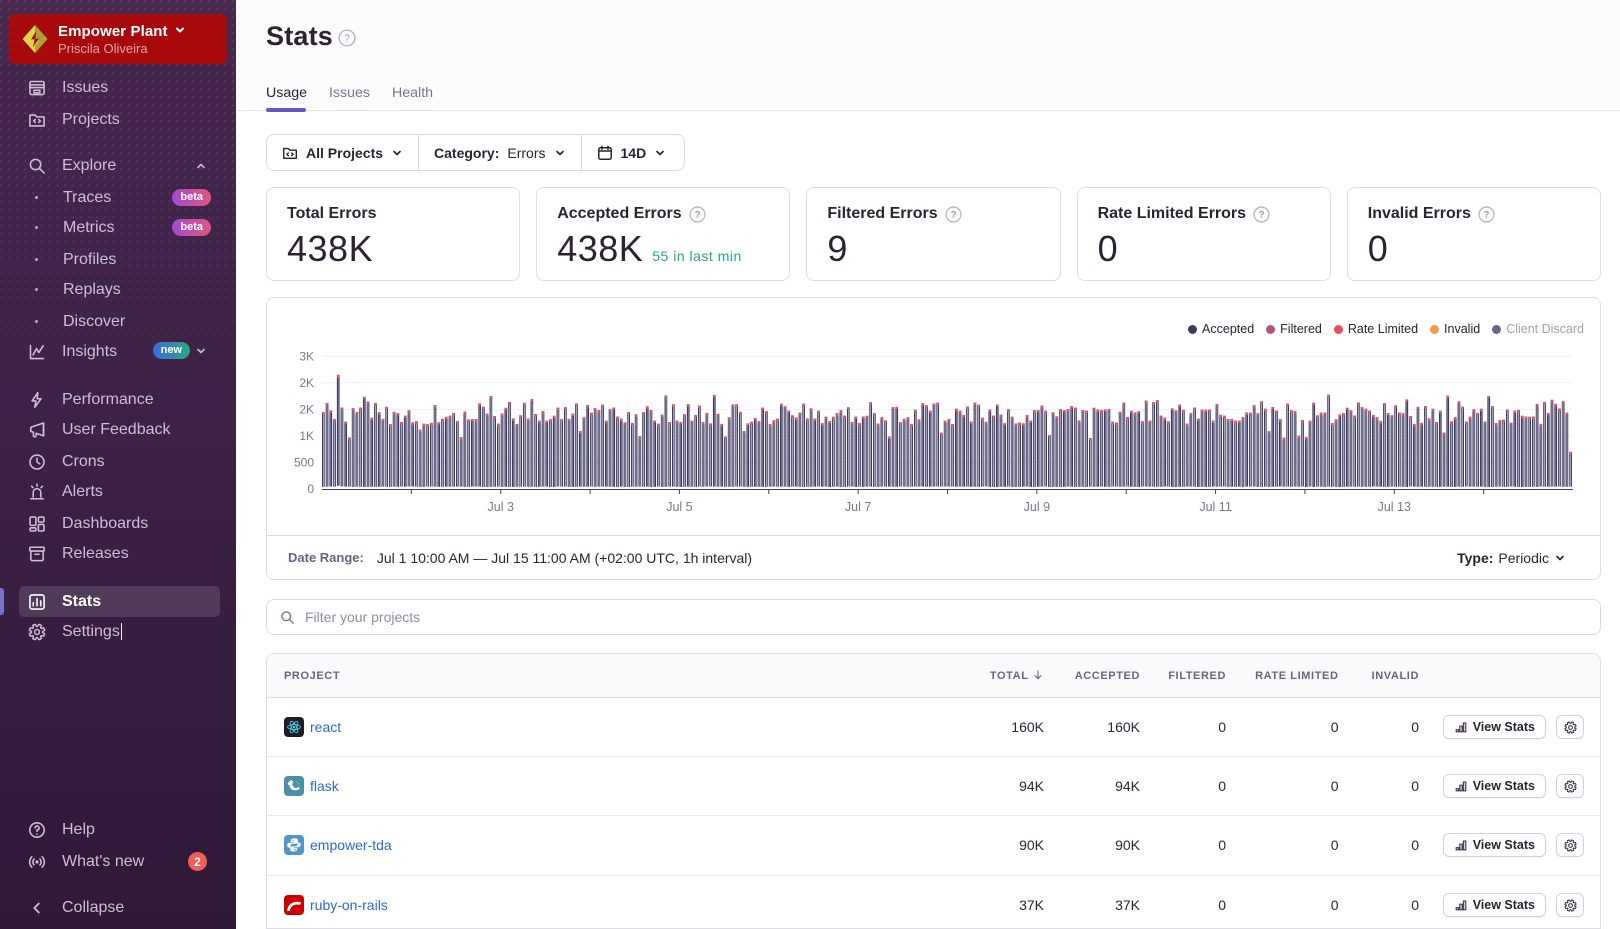  Describe the element at coordinates (304, 462) in the screenshot. I see `svg-text: 500` at that location.